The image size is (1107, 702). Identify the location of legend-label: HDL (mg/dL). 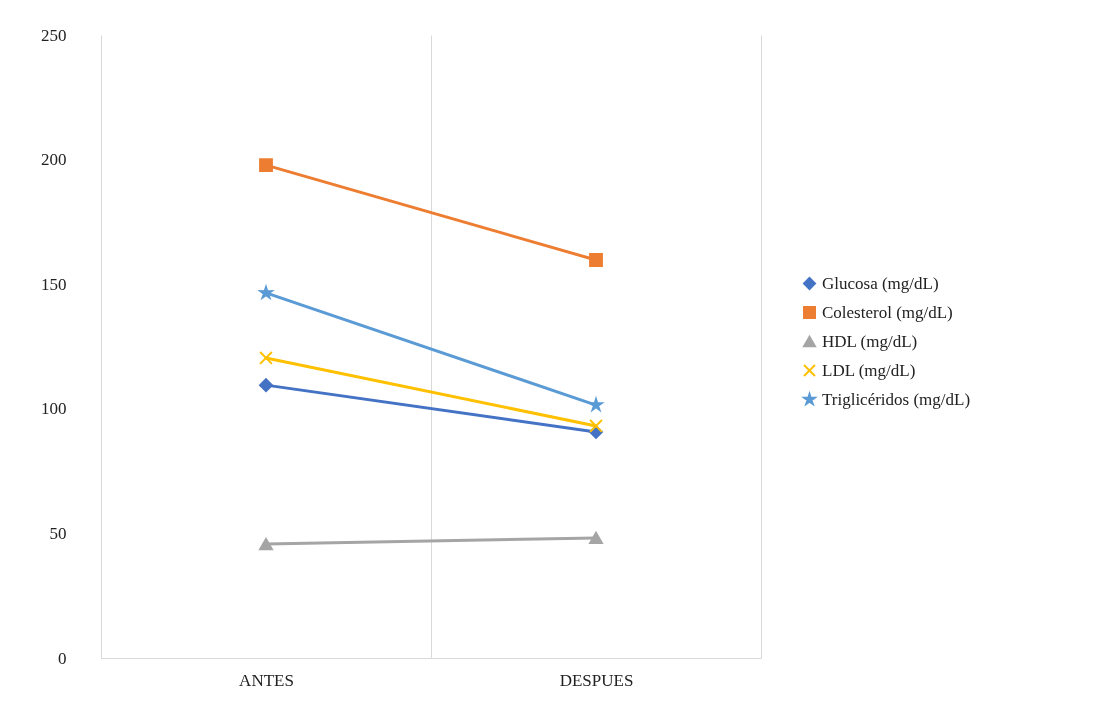
(870, 341).